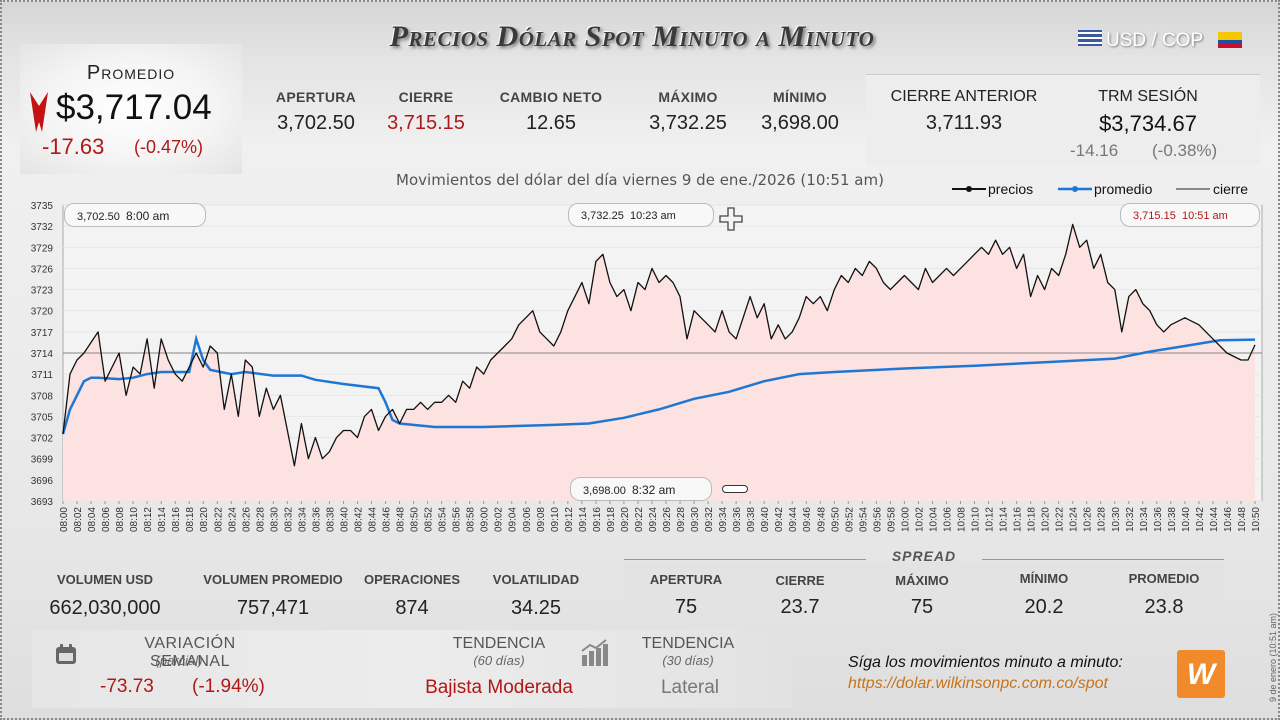 The height and width of the screenshot is (720, 1280). Describe the element at coordinates (169, 147) in the screenshot. I see `promedio-change-pct: (-0.47%)` at that location.